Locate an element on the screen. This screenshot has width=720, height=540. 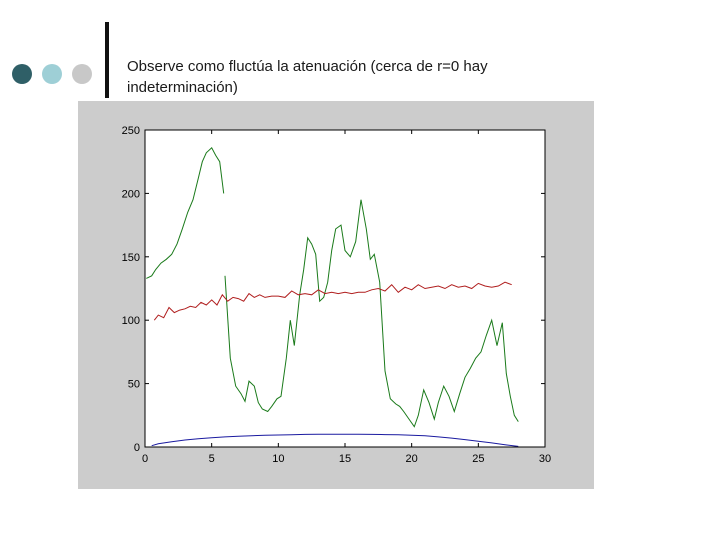
bullet-dots is located at coordinates (53, 75).